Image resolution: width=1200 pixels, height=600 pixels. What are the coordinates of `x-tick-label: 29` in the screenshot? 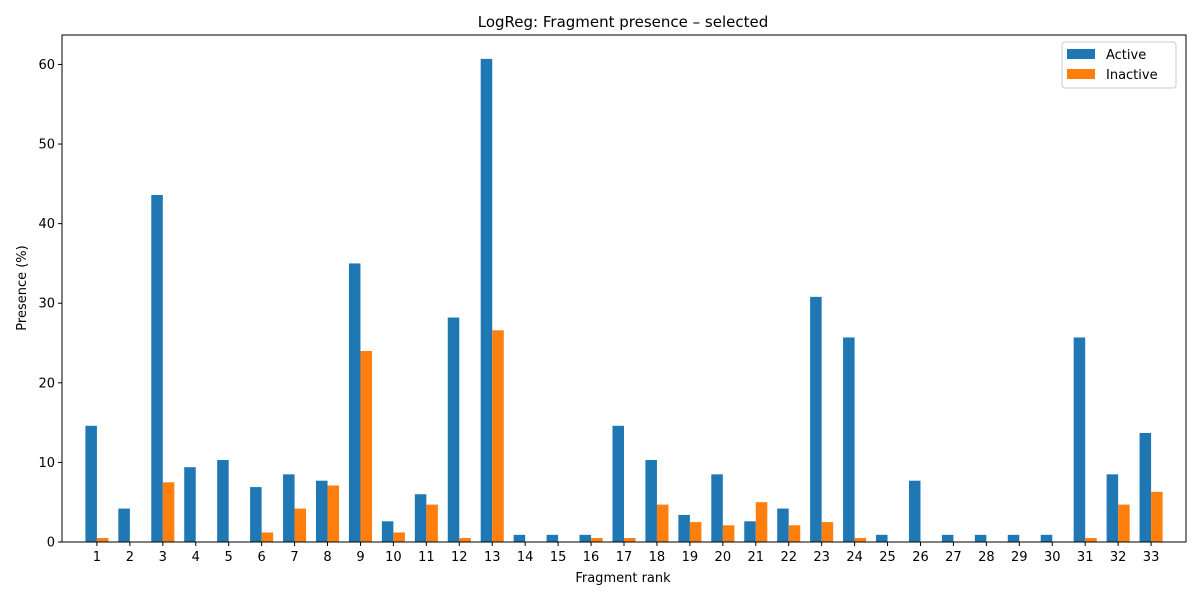 It's located at (1019, 557).